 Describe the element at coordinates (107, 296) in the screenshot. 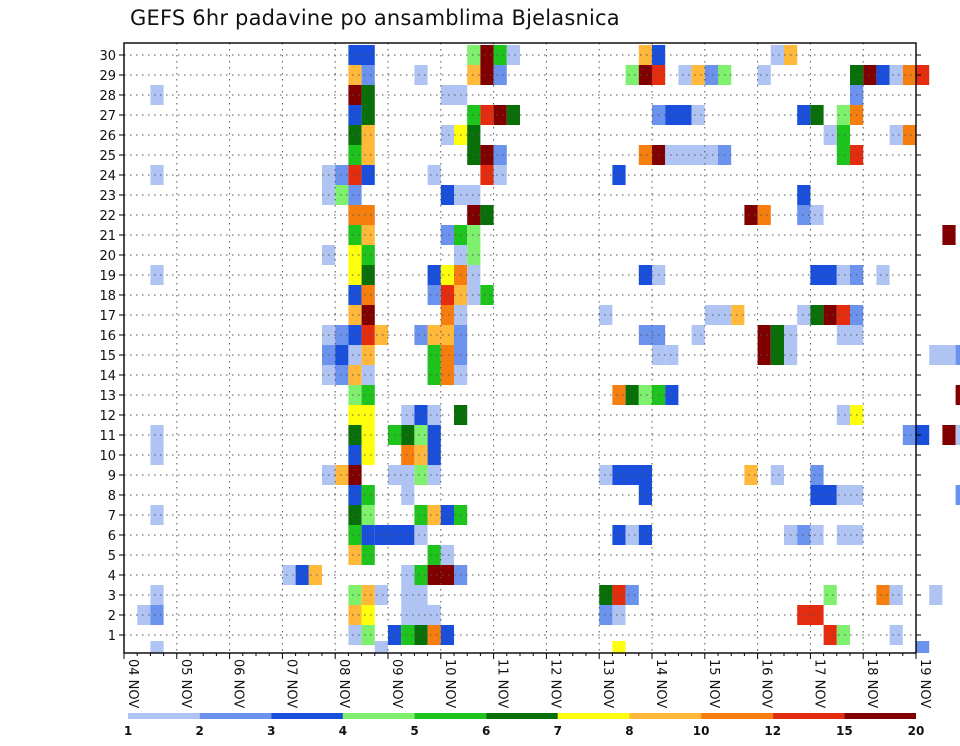

I see `y-tick-label: 18` at that location.